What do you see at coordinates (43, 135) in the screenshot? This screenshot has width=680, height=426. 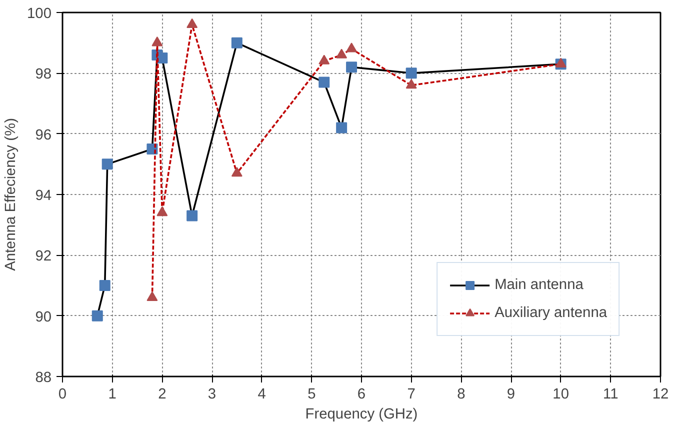 I see `y-tick-label: 96` at bounding box center [43, 135].